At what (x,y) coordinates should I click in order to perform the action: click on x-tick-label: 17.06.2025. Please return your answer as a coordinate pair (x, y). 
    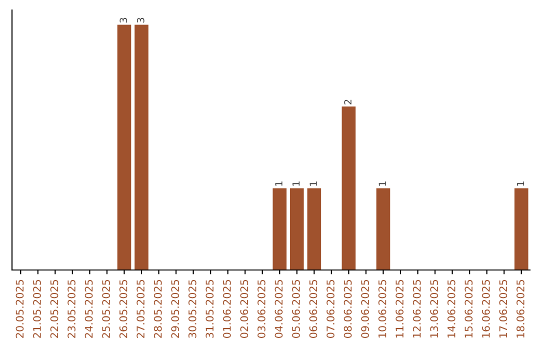
    Looking at the image, I should click on (503, 309).